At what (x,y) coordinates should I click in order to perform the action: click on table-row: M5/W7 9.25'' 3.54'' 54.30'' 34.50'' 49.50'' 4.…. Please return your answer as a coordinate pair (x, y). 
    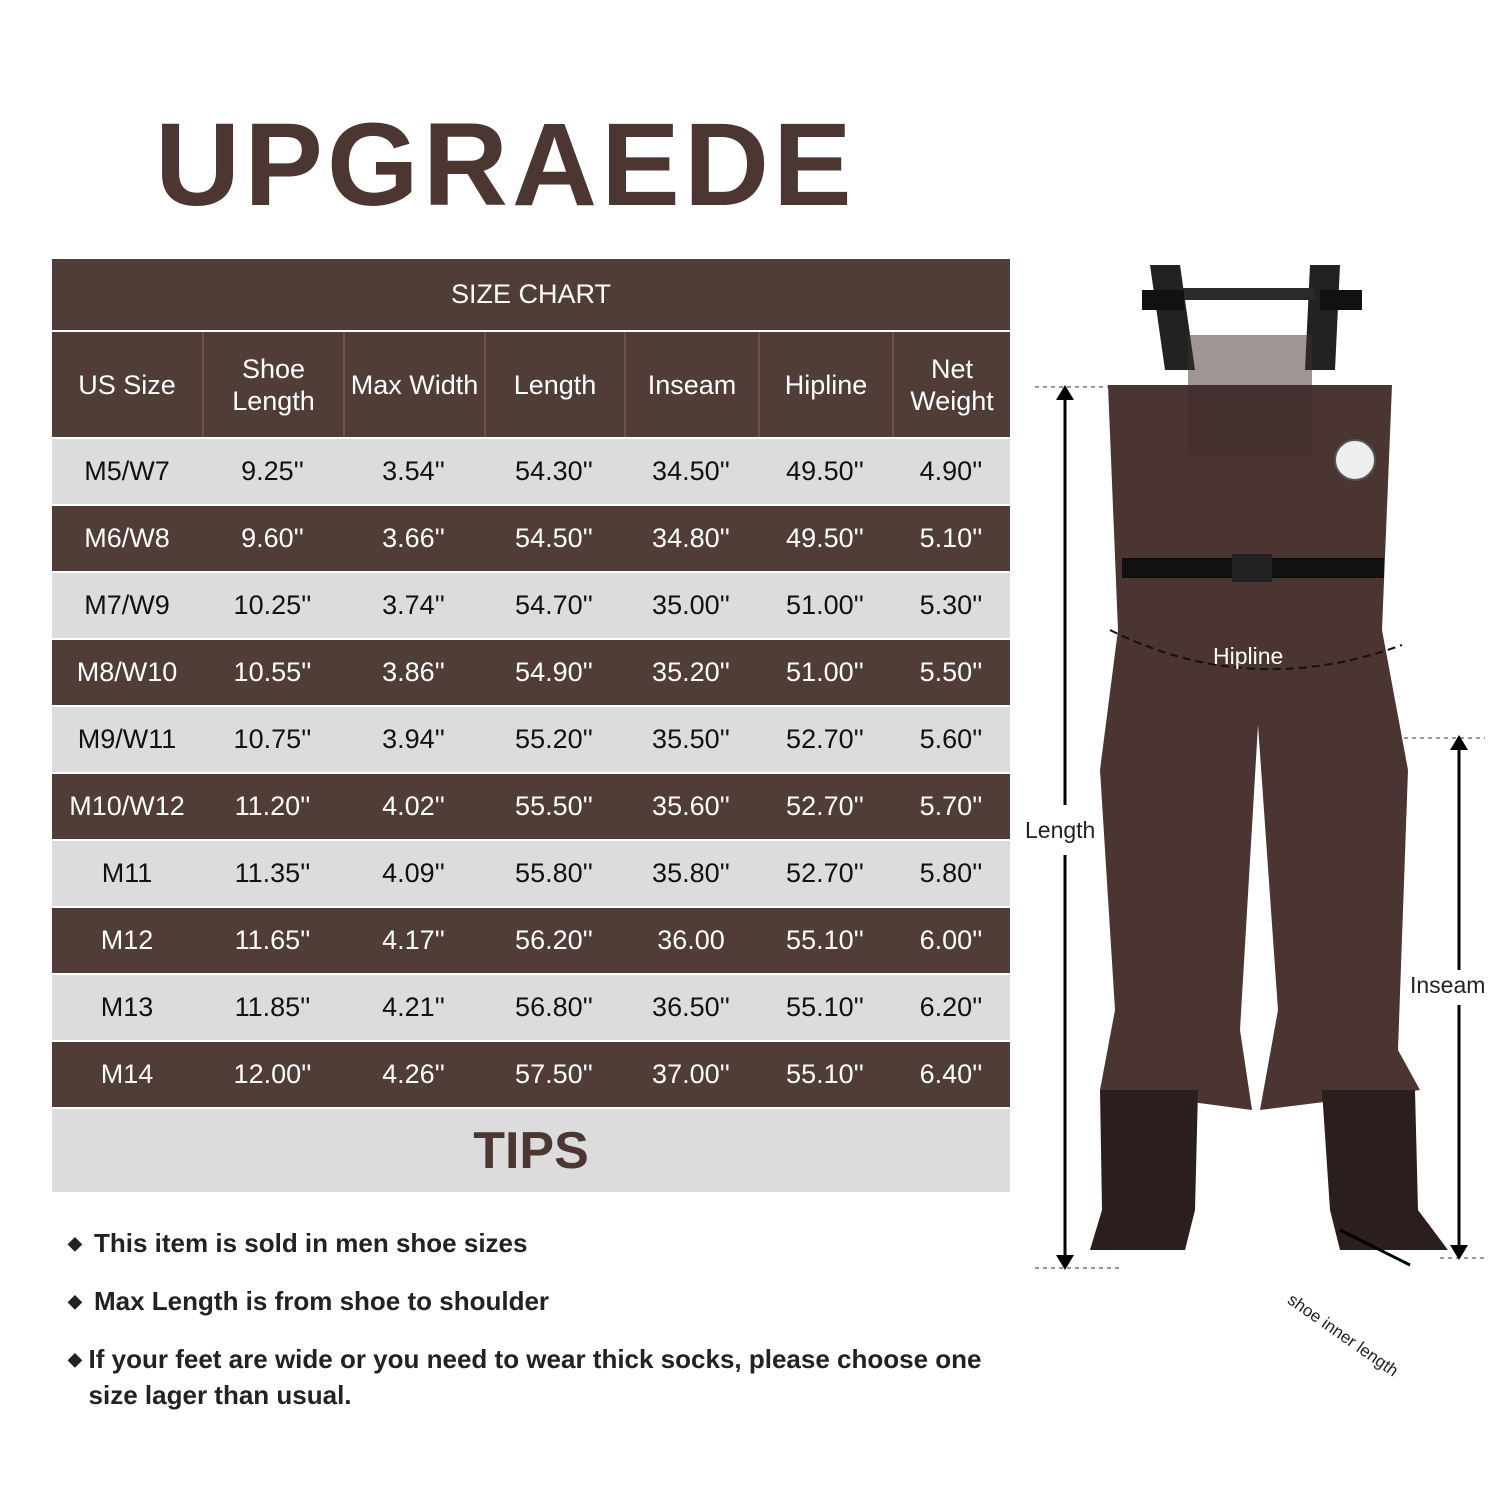
    Looking at the image, I should click on (531, 471).